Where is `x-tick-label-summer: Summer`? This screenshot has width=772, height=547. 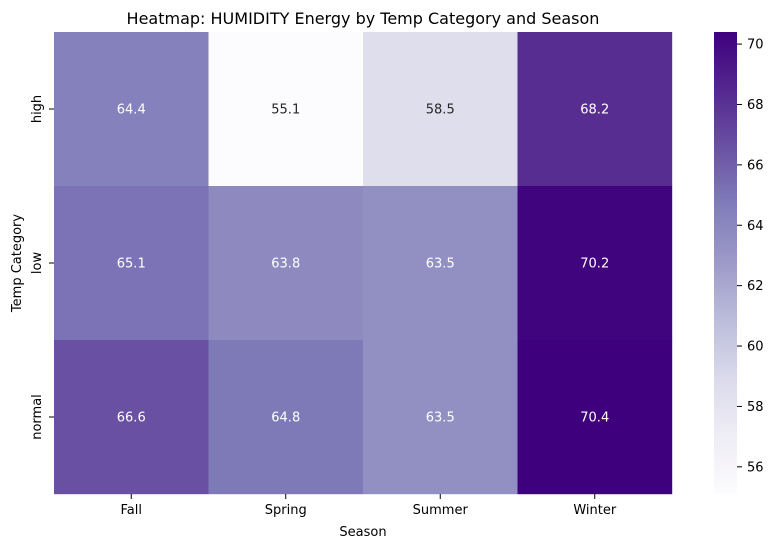 x-tick-label-summer: Summer is located at coordinates (441, 510).